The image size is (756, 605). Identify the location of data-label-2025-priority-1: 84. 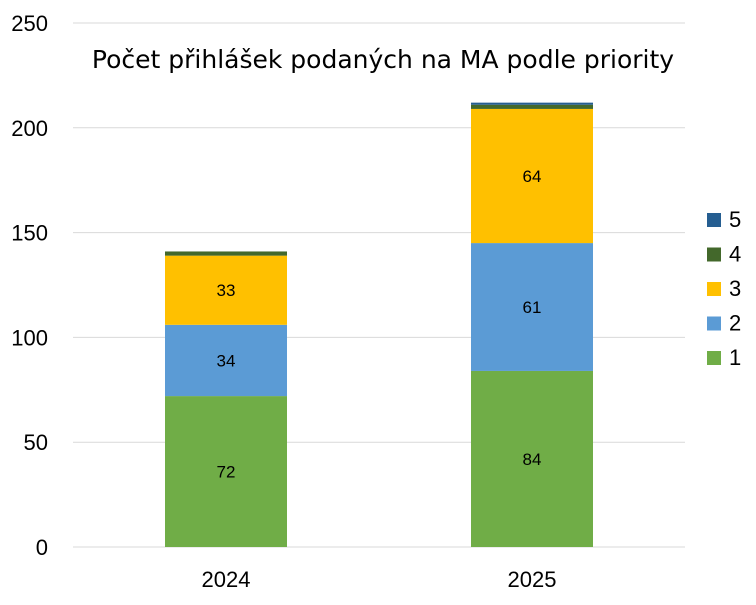
(532, 459).